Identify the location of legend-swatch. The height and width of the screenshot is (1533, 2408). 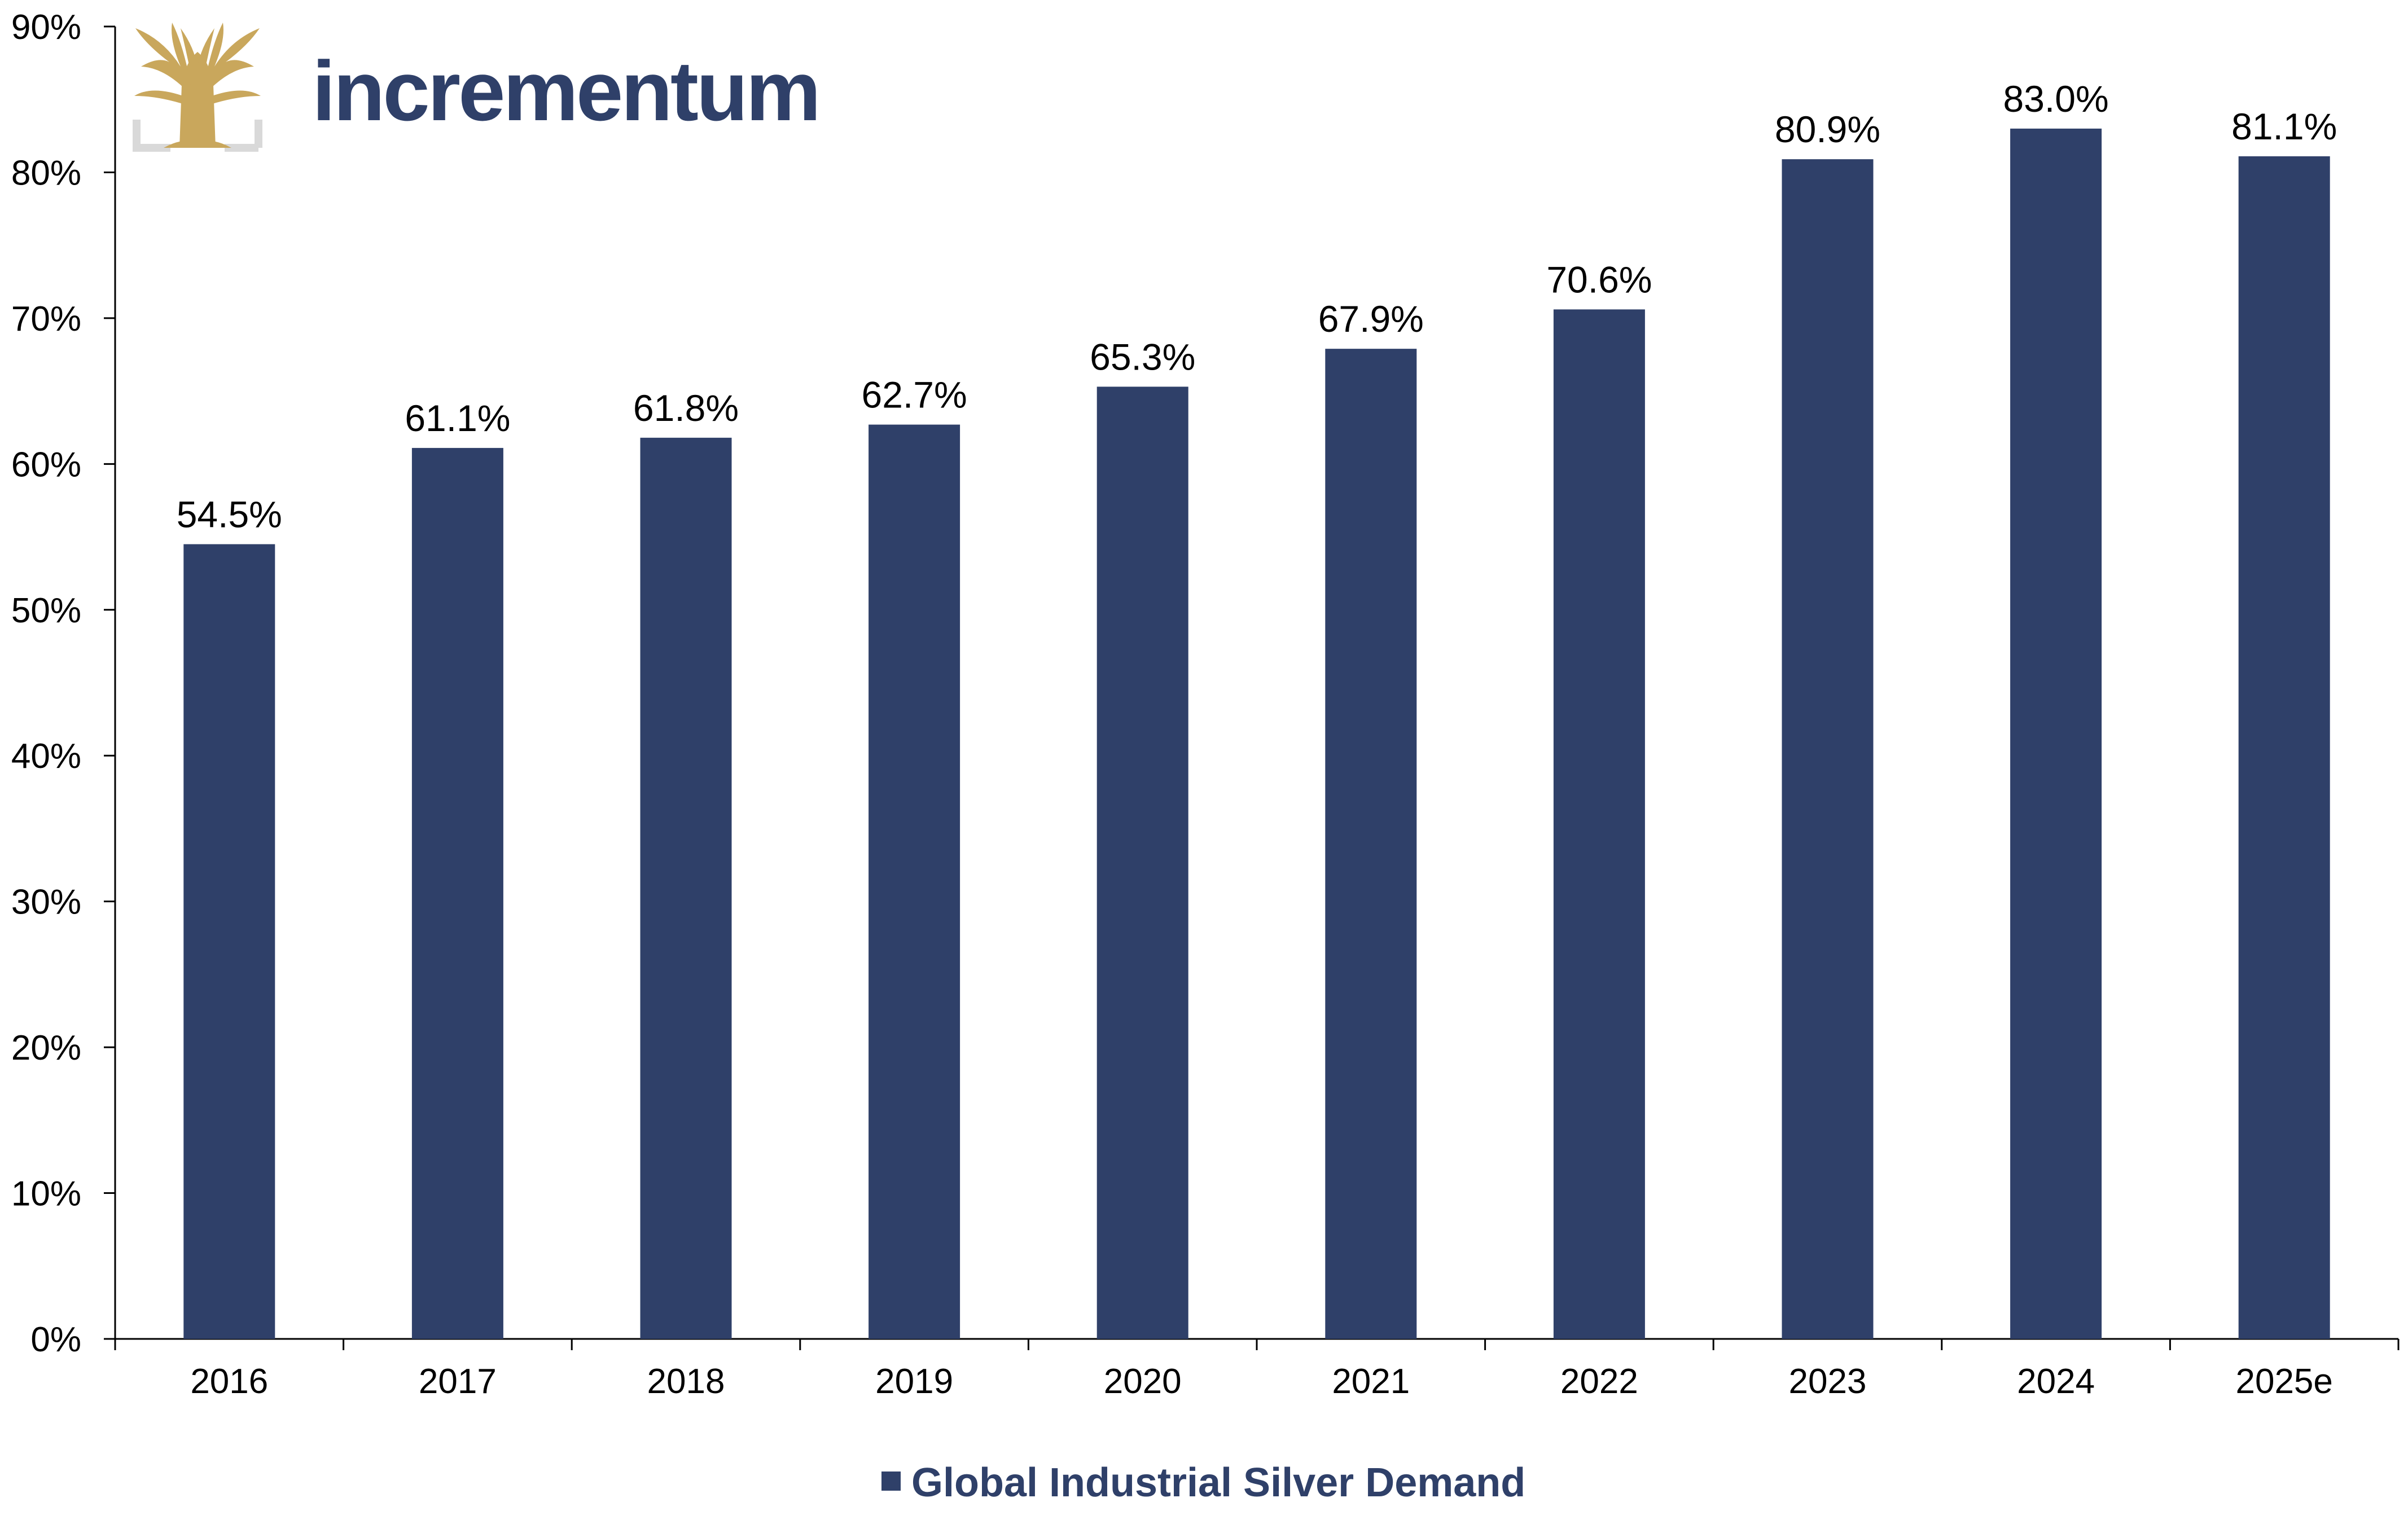
(891, 1481).